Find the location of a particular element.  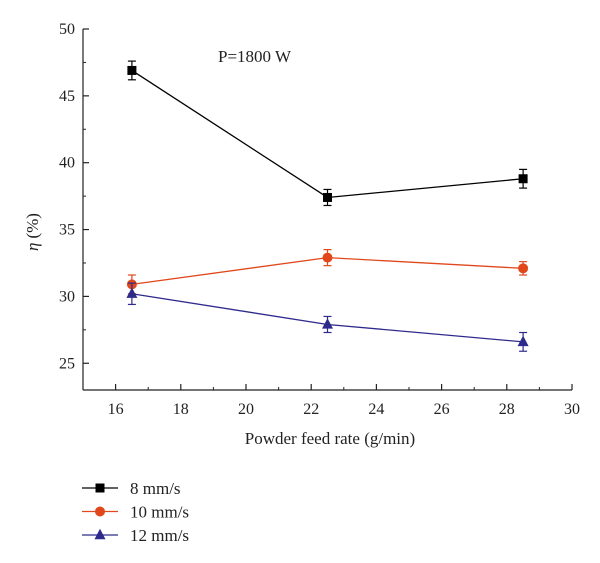

y-axis-title: η (%) is located at coordinates (32, 232).